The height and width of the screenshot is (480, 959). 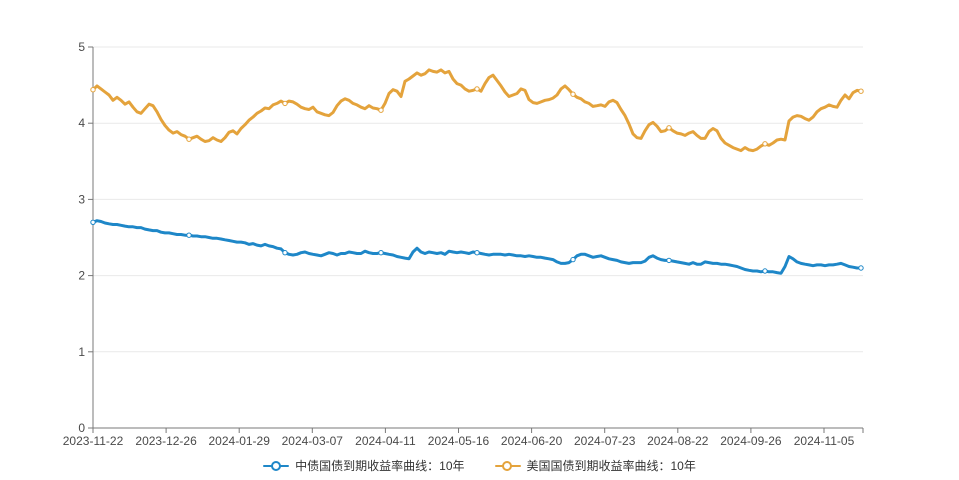 What do you see at coordinates (81, 276) in the screenshot?
I see `y-axis-tick-label: 2` at bounding box center [81, 276].